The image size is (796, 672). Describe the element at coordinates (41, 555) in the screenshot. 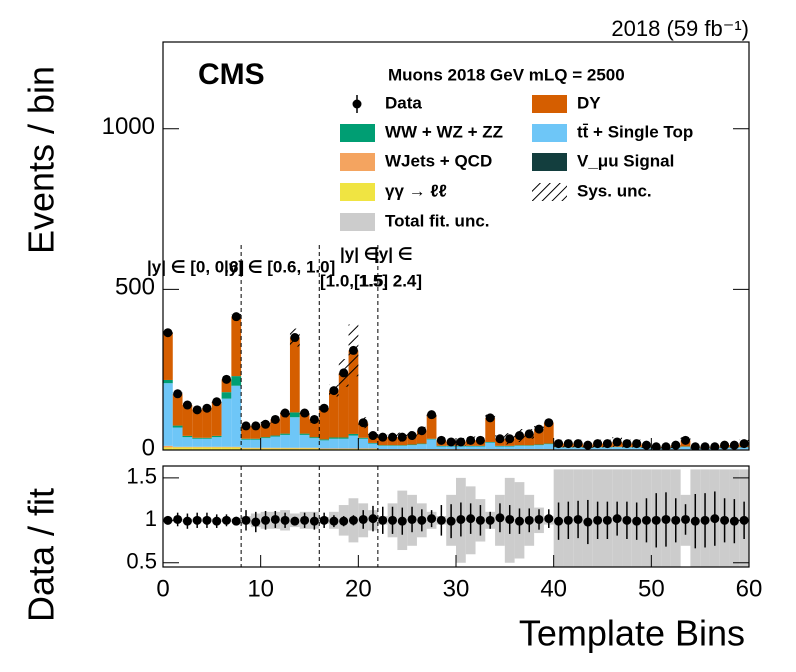

I see `ratio-axis-title: Data / fit` at that location.